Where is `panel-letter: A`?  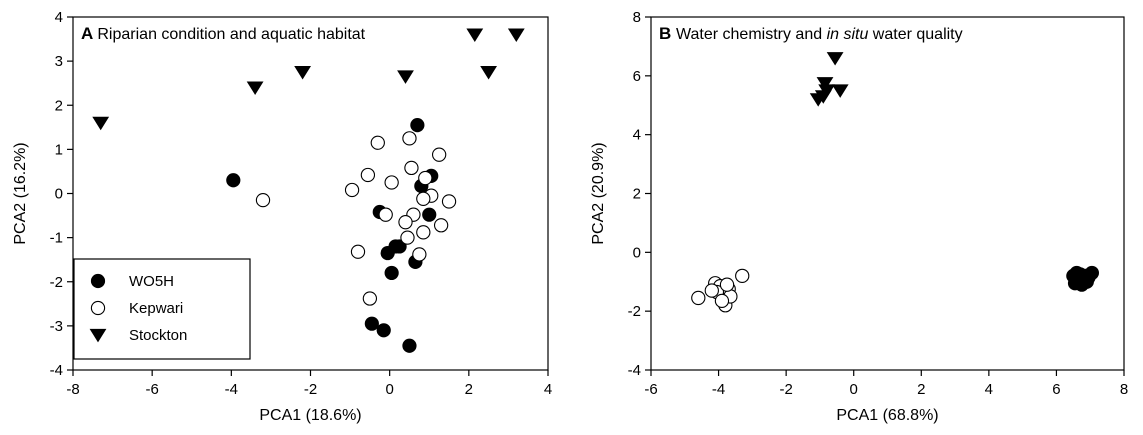 panel-letter: A is located at coordinates (89, 33).